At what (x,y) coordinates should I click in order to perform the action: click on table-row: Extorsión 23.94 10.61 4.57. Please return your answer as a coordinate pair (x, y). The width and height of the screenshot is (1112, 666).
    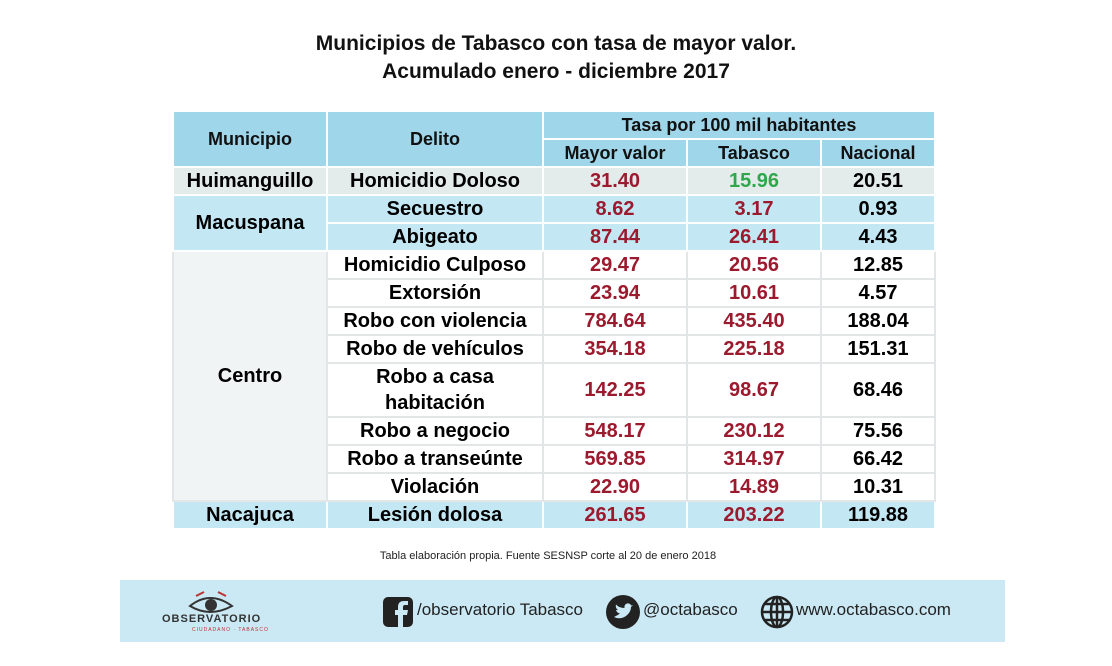
    Looking at the image, I should click on (555, 293).